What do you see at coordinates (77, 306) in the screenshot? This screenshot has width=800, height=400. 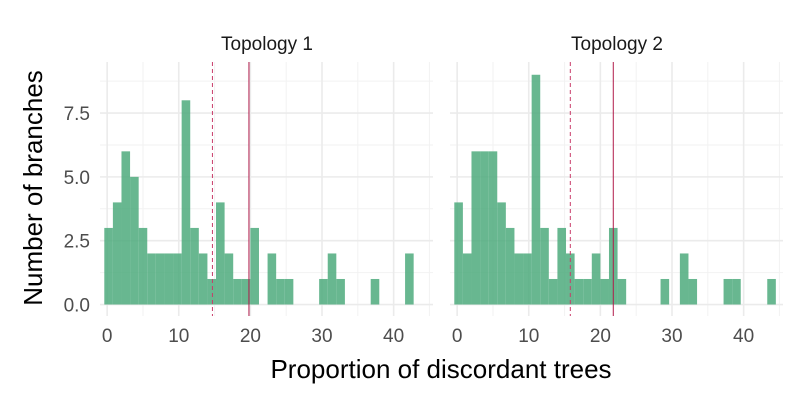 I see `y-tick-label: 0.0` at bounding box center [77, 306].